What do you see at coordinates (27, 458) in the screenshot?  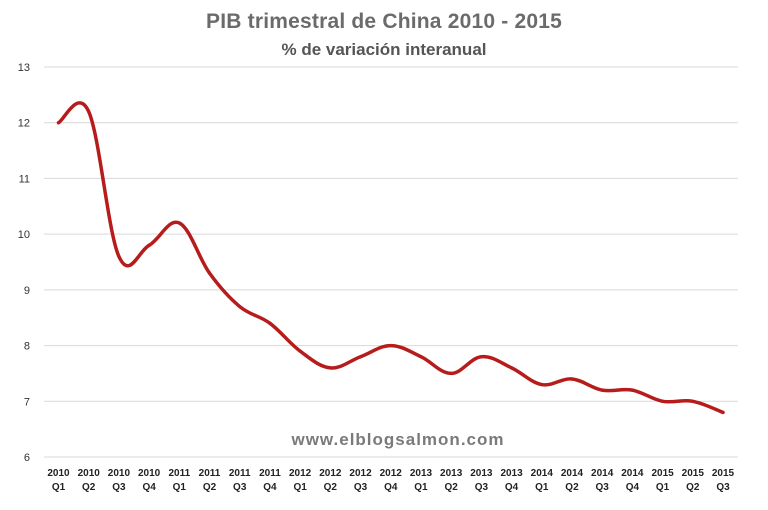 I see `y-tick-label: 6` at bounding box center [27, 458].